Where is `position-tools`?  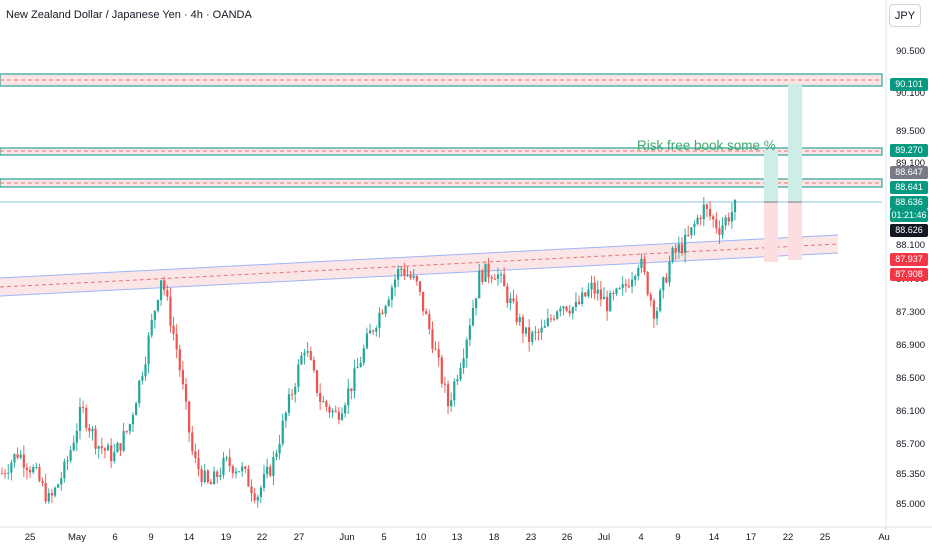 position-tools is located at coordinates (783, 173).